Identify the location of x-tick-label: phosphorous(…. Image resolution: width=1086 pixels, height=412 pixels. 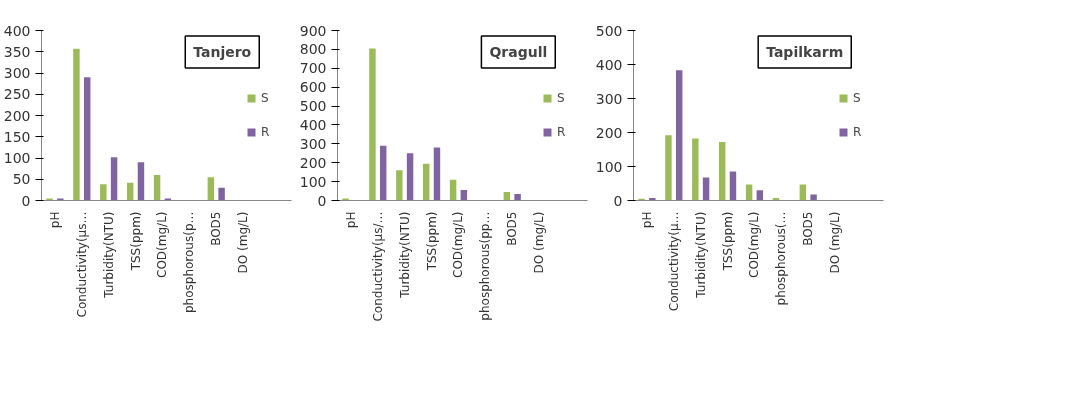
(781, 258).